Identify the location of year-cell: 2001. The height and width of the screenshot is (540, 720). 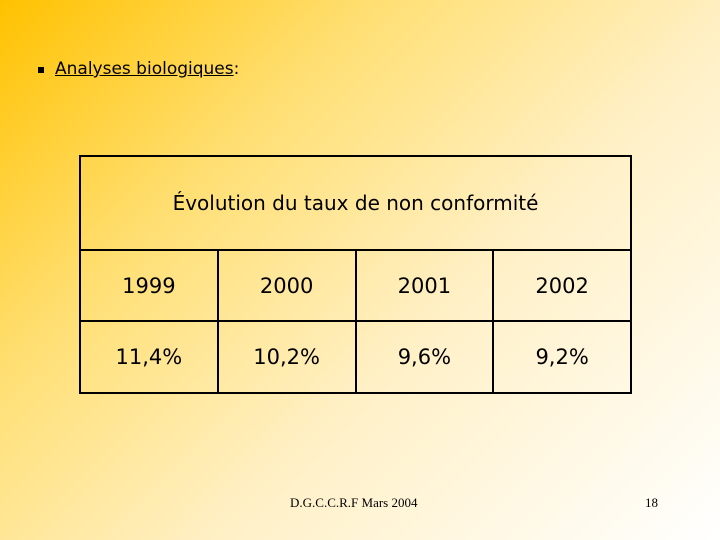
(424, 285).